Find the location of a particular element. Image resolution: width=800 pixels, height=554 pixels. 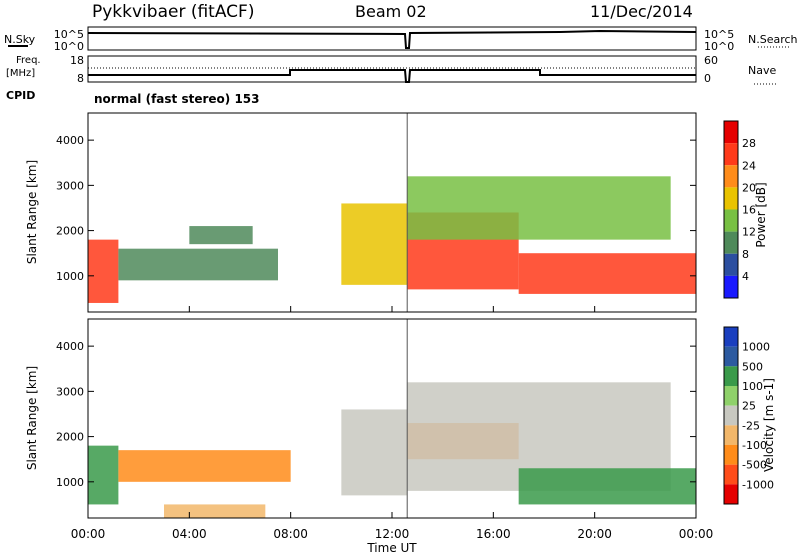

power-ylabel: Slant Range [km] is located at coordinates (32, 212).